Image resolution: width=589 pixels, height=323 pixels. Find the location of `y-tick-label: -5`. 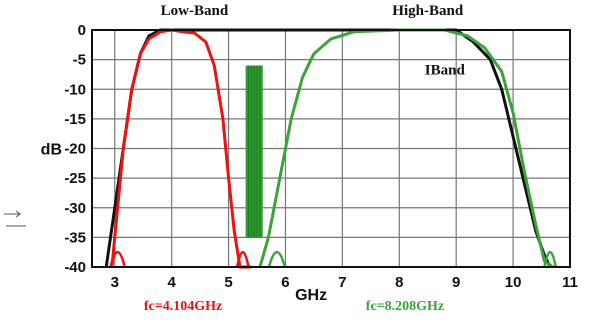

y-tick-label: -5 is located at coordinates (79, 60).